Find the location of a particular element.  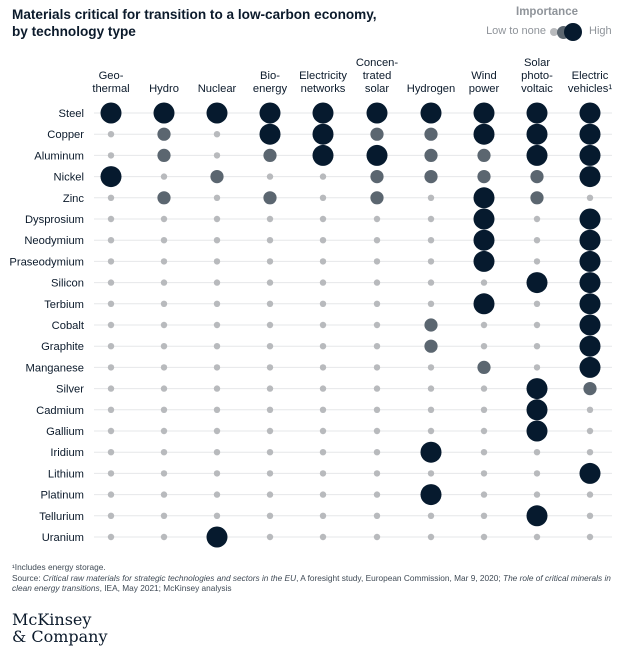

row-label: Graphite is located at coordinates (62, 347).